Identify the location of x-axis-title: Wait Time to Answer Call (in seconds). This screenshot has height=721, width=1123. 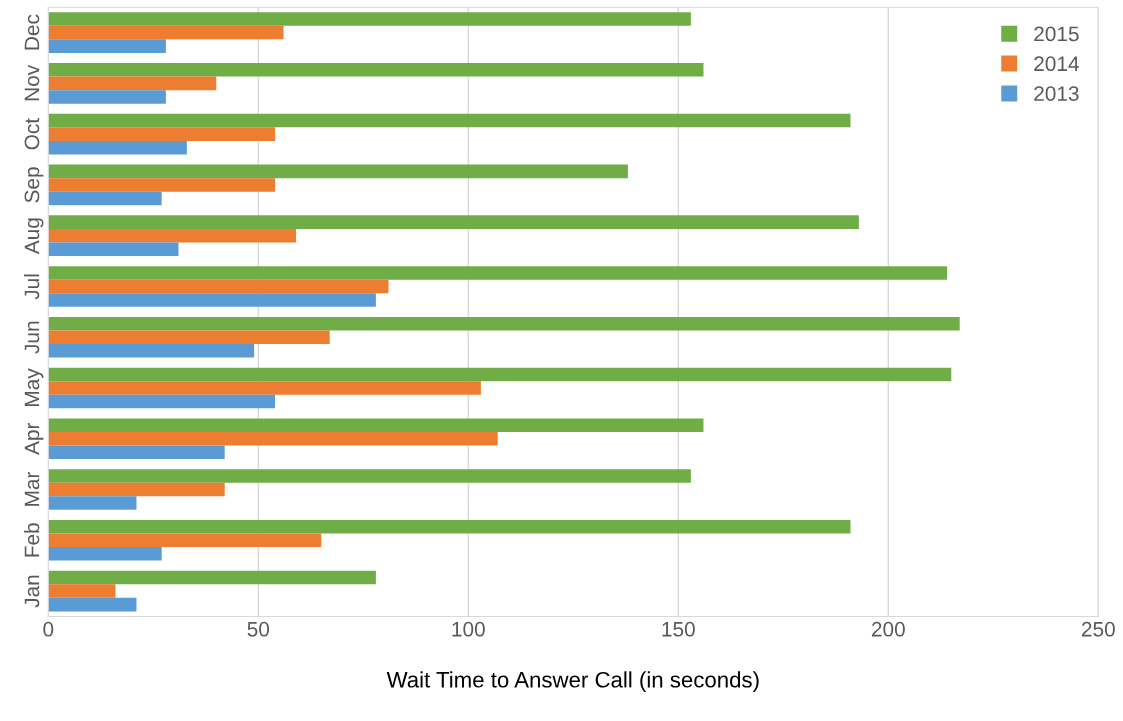
(572, 681).